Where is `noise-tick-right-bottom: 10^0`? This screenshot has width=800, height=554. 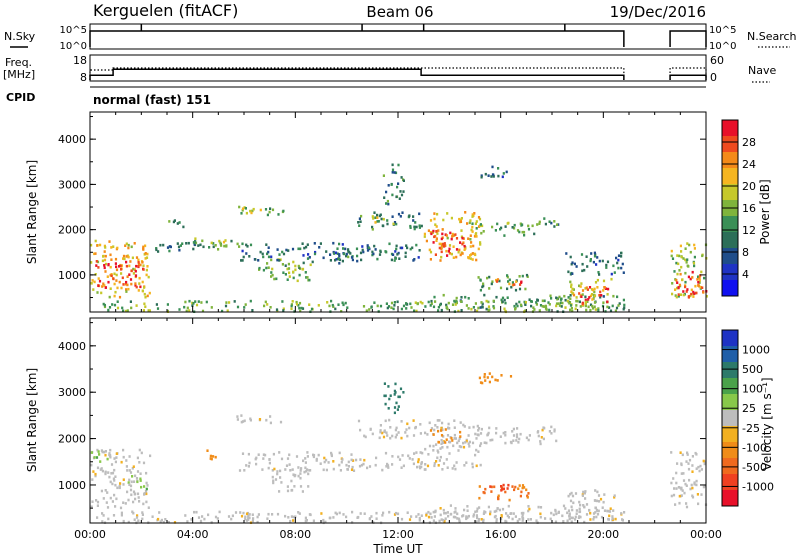 noise-tick-right-bottom: 10^0 is located at coordinates (722, 46).